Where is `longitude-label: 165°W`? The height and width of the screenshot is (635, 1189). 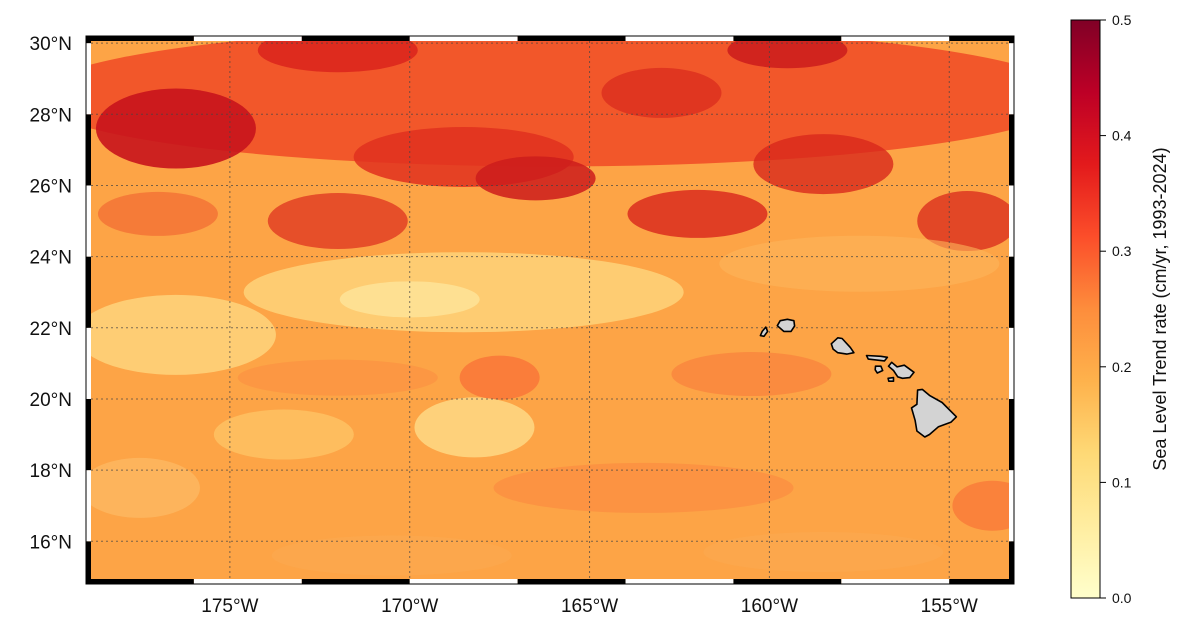 longitude-label: 165°W is located at coordinates (589, 606).